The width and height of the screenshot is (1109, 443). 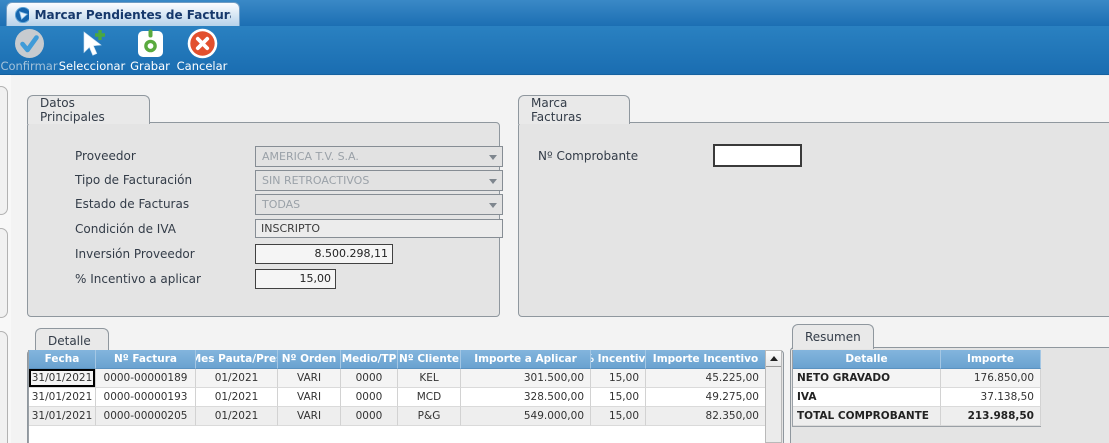 What do you see at coordinates (62, 378) in the screenshot?
I see `cell-fecha-selected: 31/01/2021` at bounding box center [62, 378].